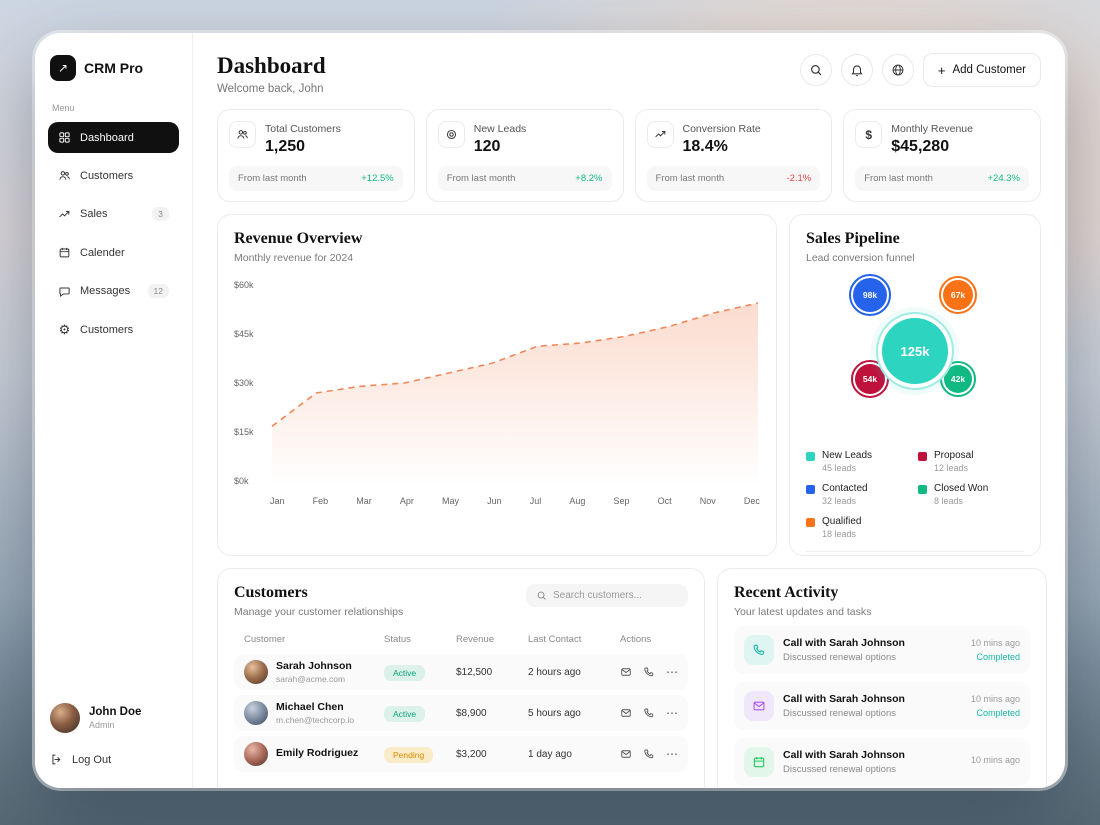 This screenshot has height=825, width=1100. I want to click on revenue-card-subtitle: Monthly revenue for 2024, so click(294, 258).